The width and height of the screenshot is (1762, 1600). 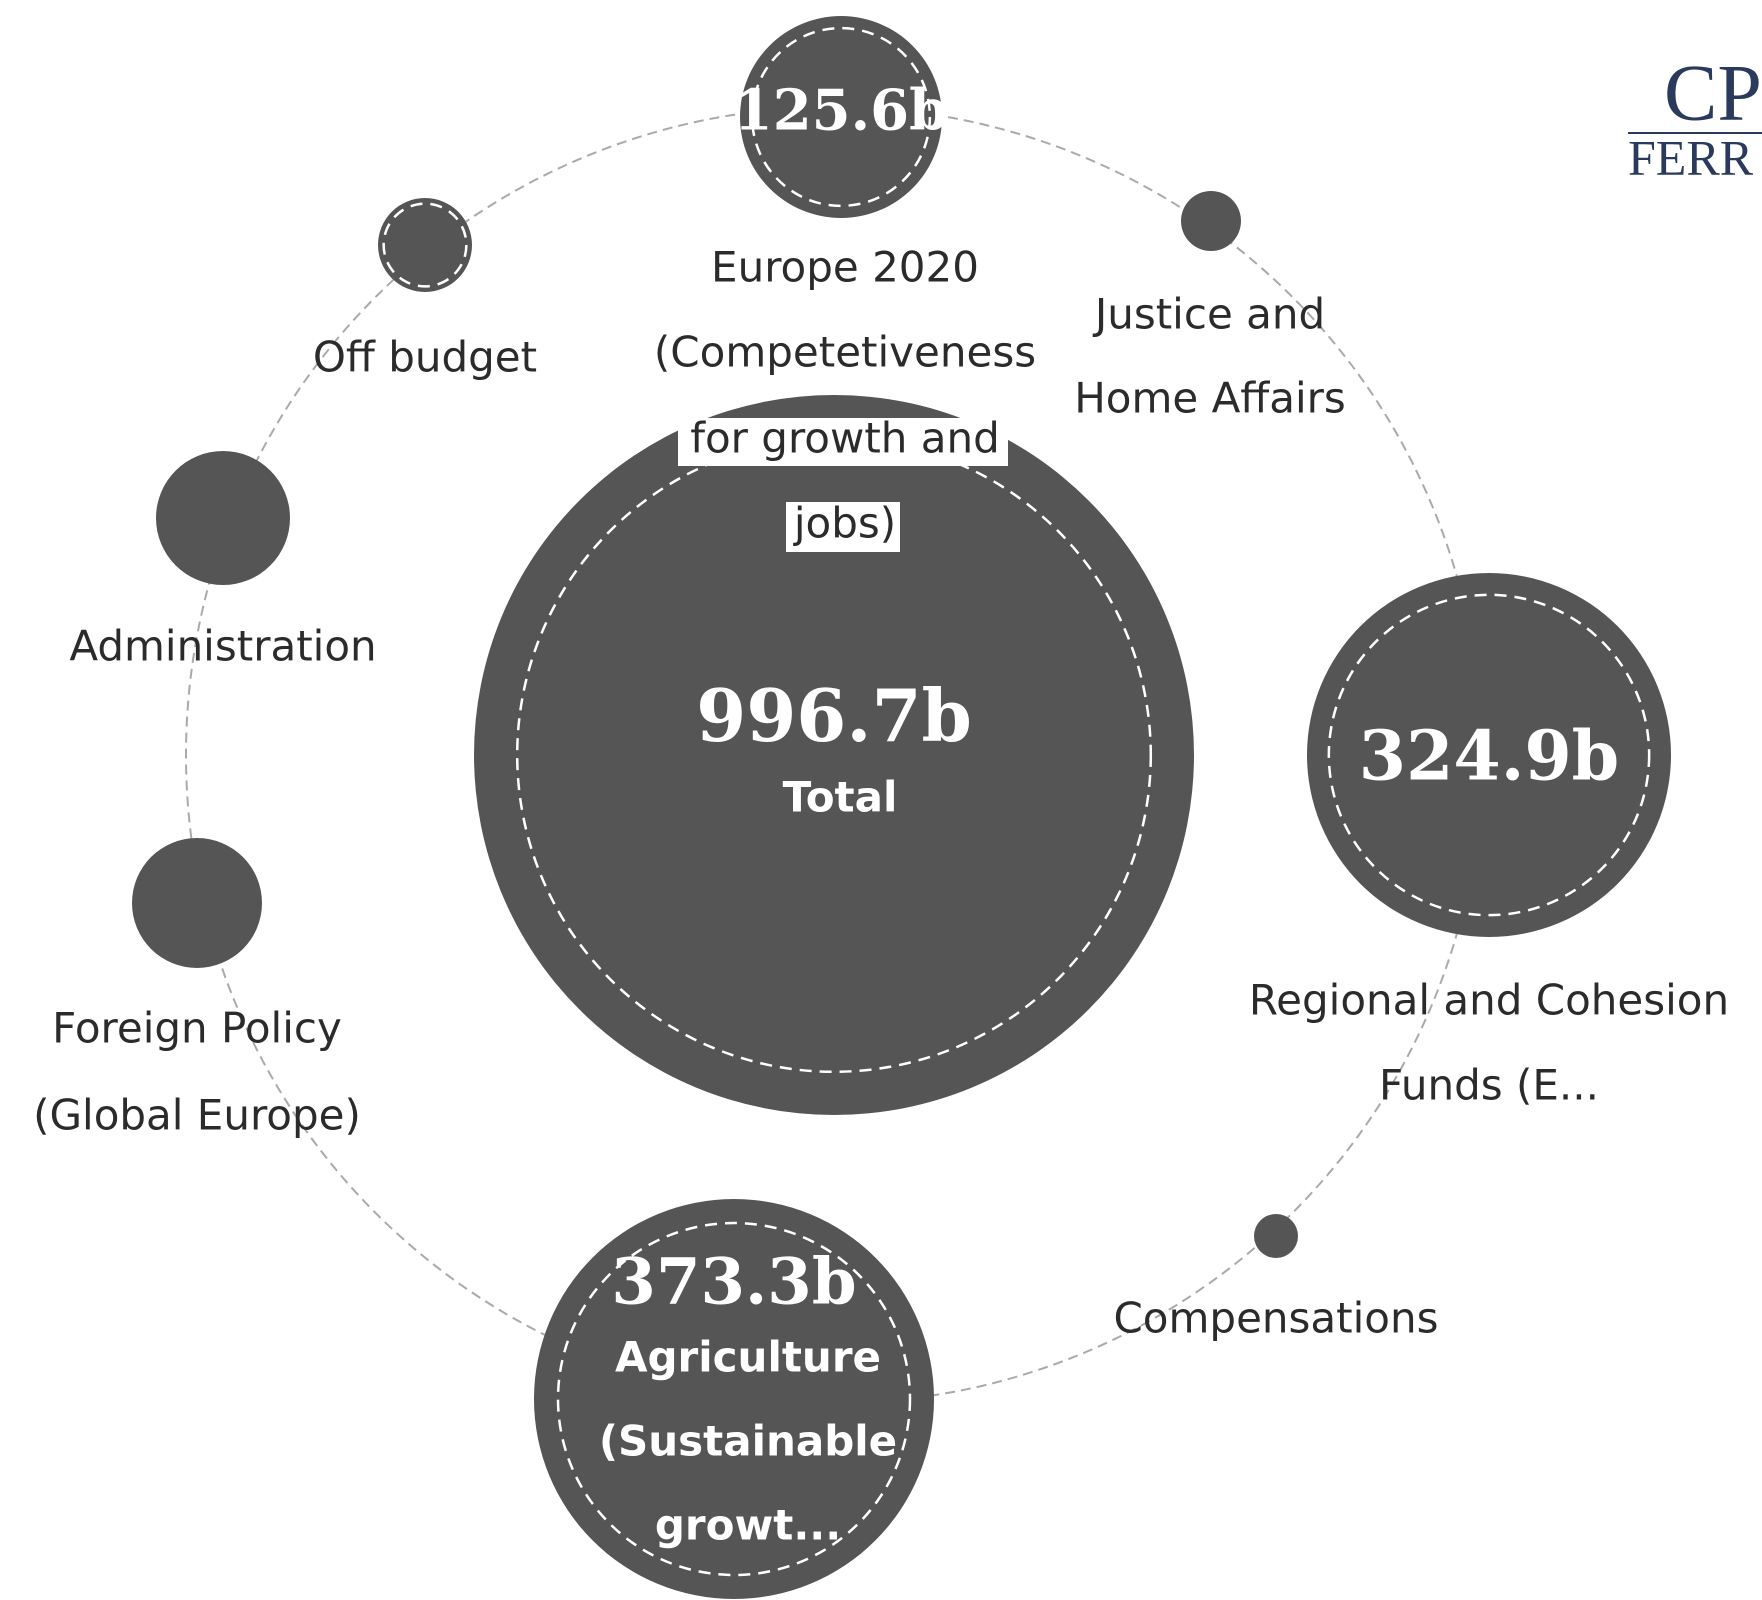 I want to click on bubble-label: Administration, so click(x=222, y=646).